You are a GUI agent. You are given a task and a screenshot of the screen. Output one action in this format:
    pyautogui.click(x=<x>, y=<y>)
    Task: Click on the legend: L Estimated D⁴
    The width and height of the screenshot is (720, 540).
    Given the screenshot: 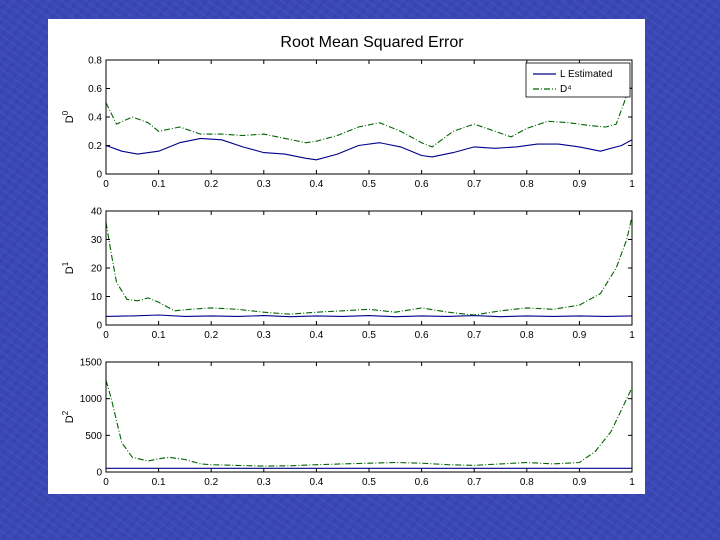 What is the action you would take?
    pyautogui.click(x=578, y=80)
    